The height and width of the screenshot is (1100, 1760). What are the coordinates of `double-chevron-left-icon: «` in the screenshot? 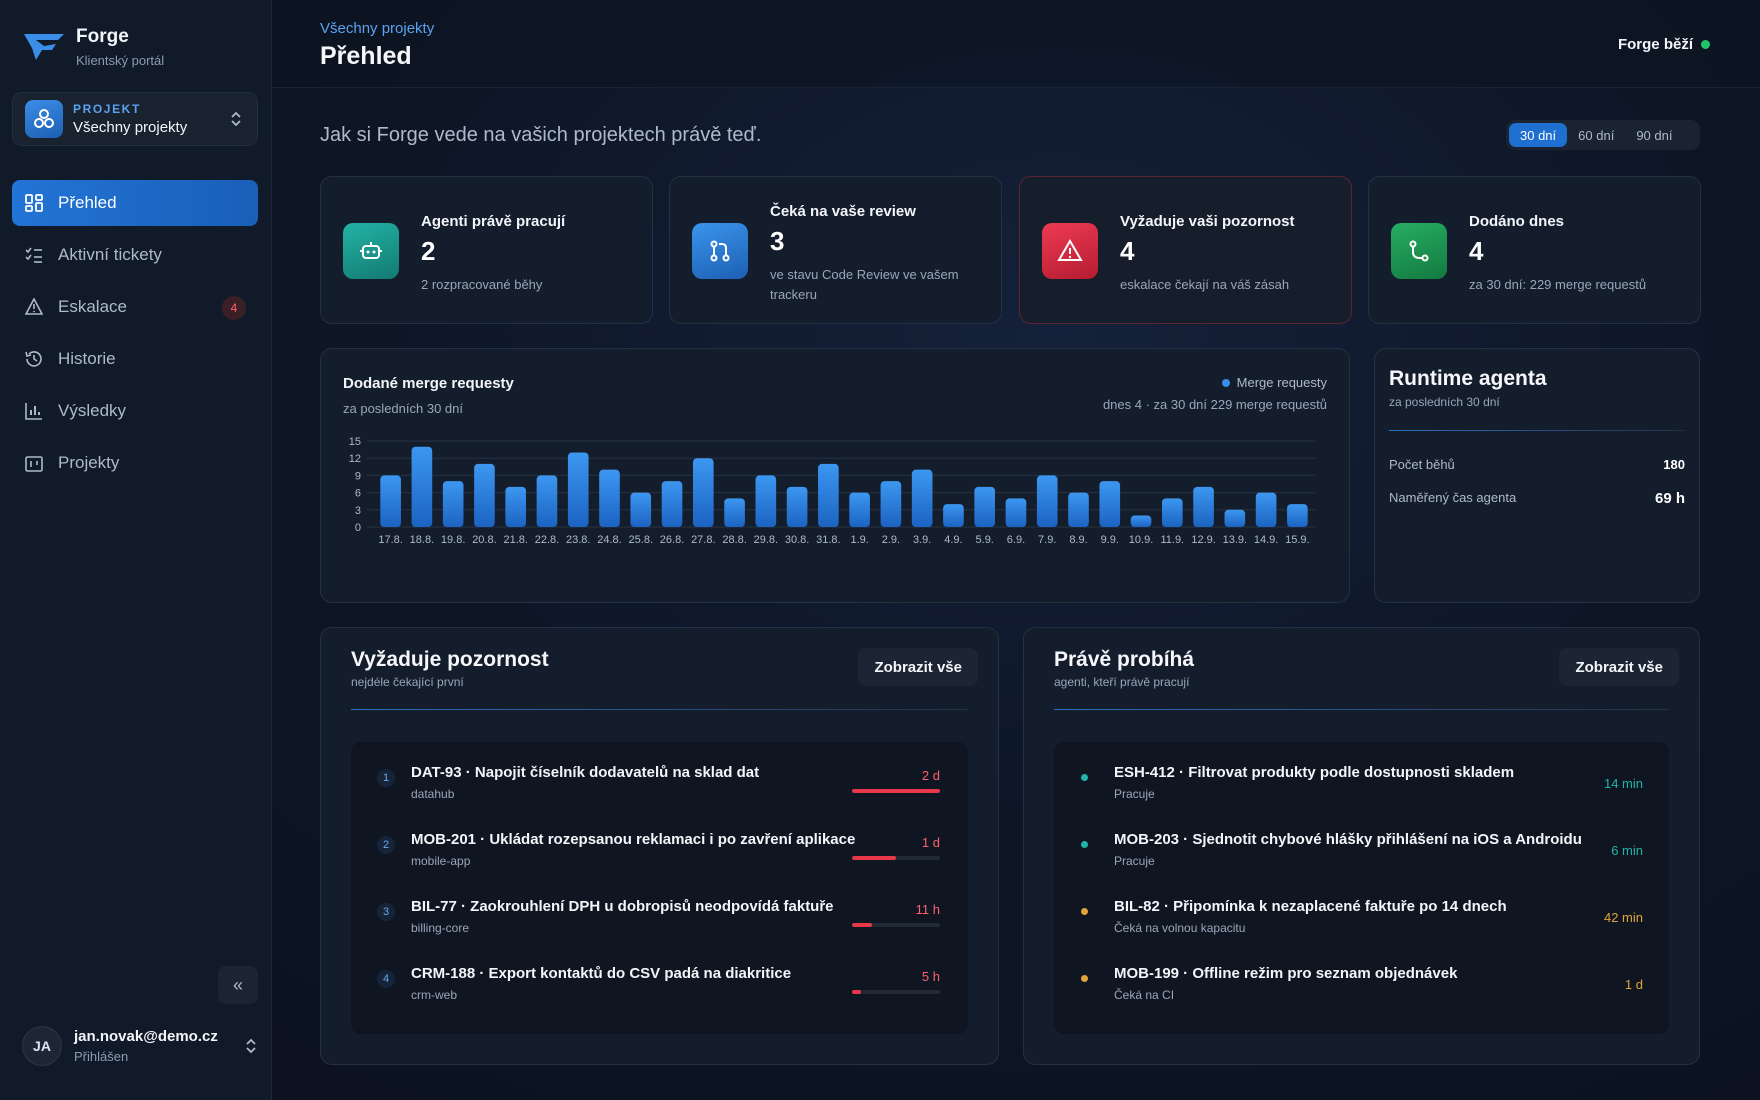 It's located at (237, 984).